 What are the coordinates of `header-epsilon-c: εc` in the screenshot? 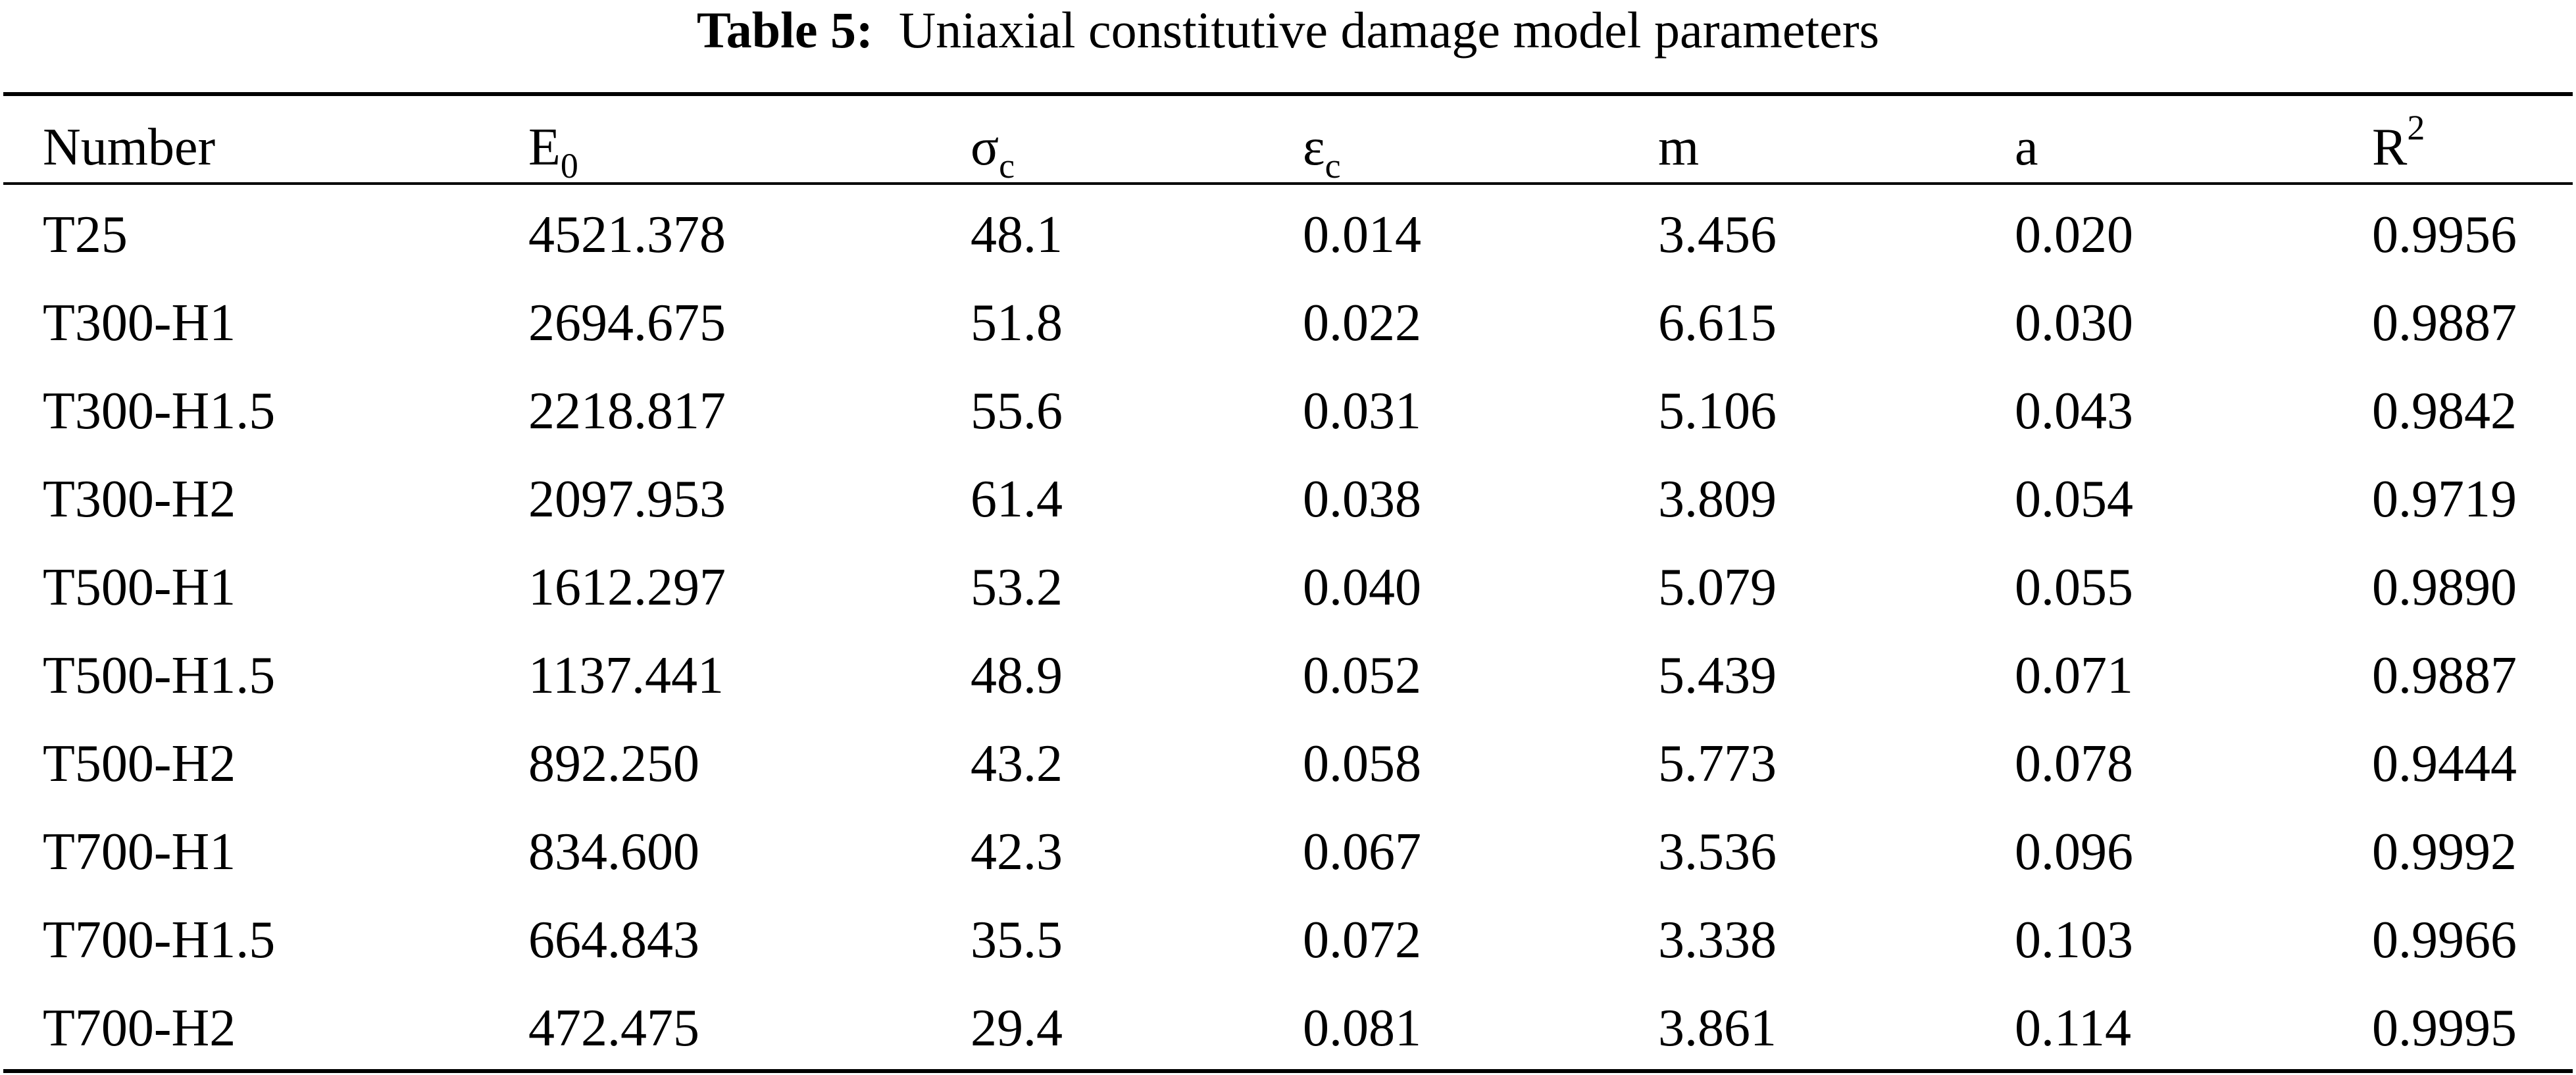 It's located at (1322, 147).